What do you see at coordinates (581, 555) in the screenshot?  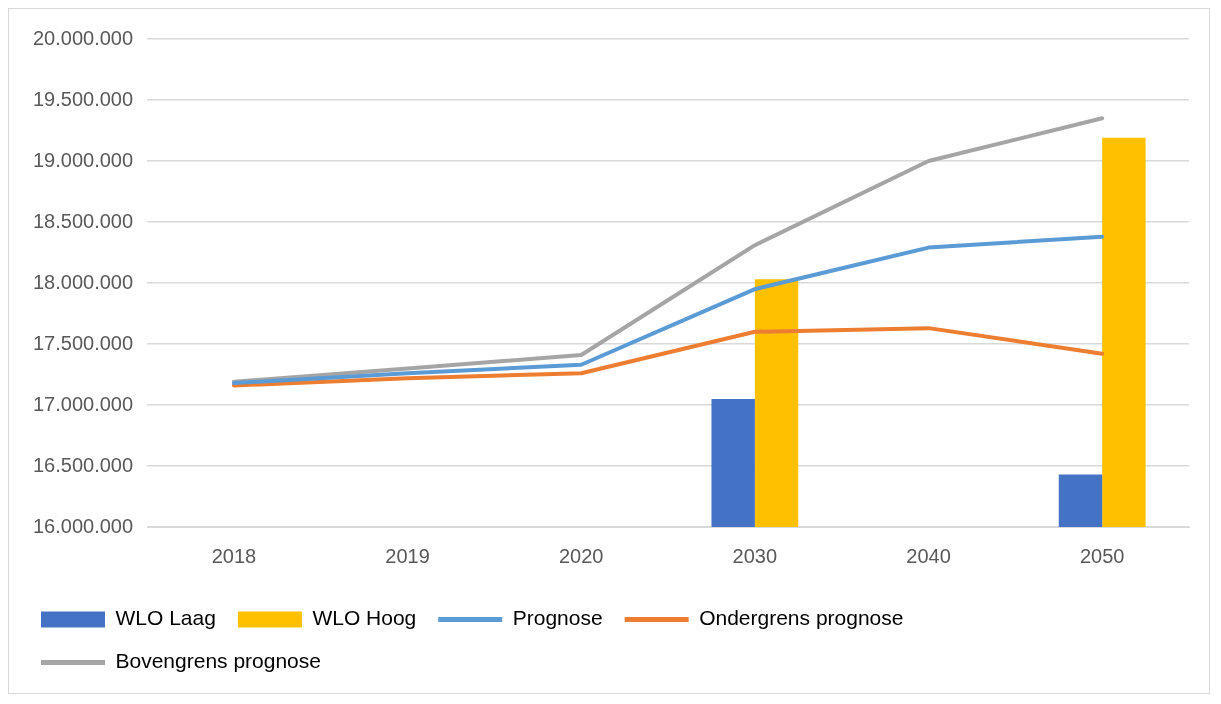 I see `x-tick-label: 2020` at bounding box center [581, 555].